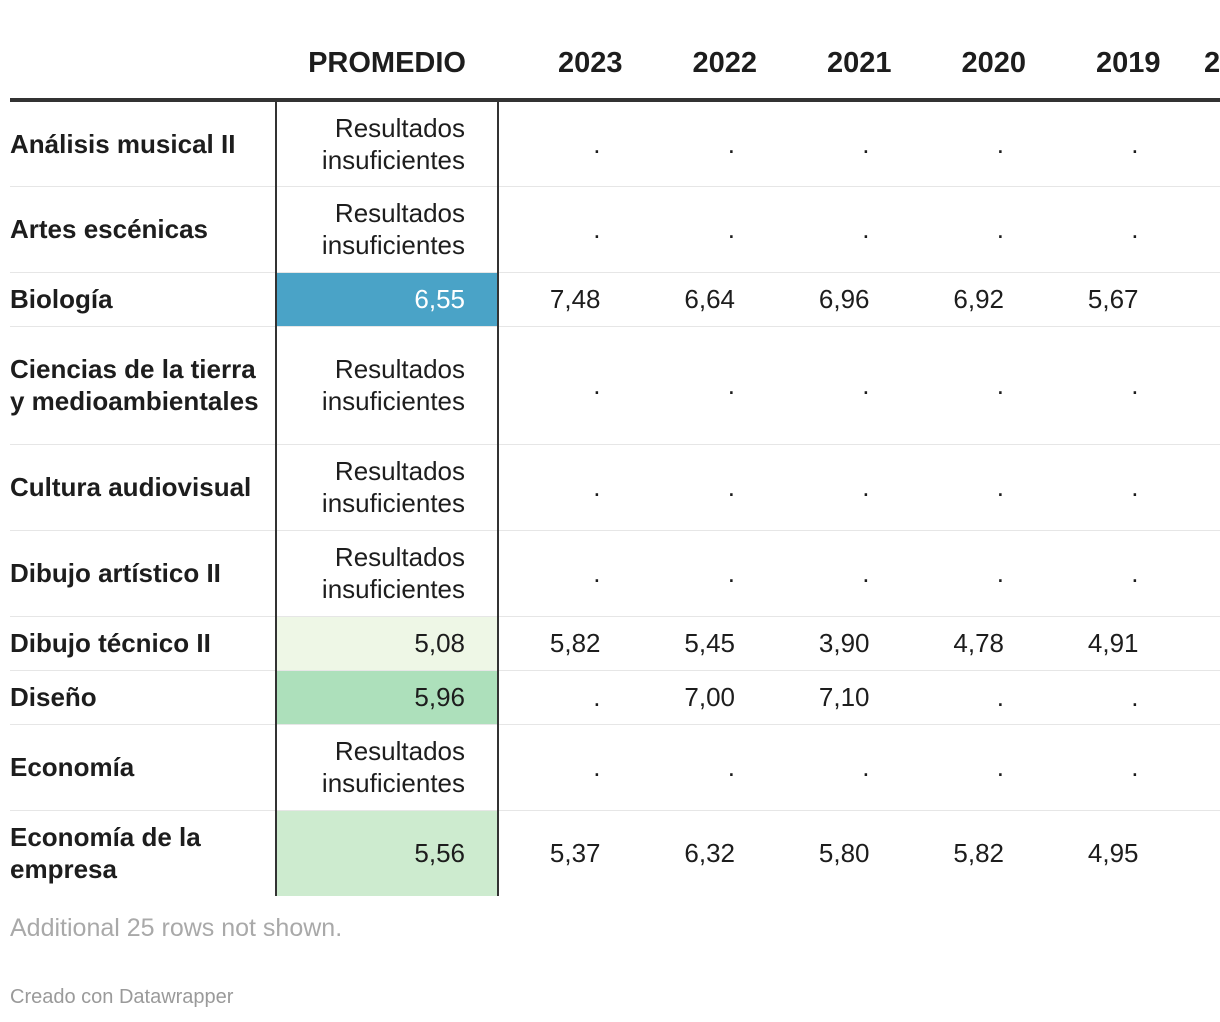 The image size is (1220, 1022). Describe the element at coordinates (844, 853) in the screenshot. I see `year-value-cell: 5,80` at that location.